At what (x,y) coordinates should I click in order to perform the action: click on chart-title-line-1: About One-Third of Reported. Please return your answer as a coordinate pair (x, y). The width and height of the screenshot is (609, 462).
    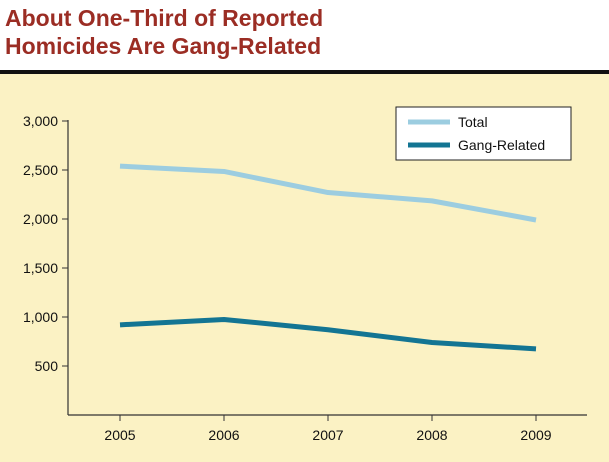
    Looking at the image, I should click on (164, 18).